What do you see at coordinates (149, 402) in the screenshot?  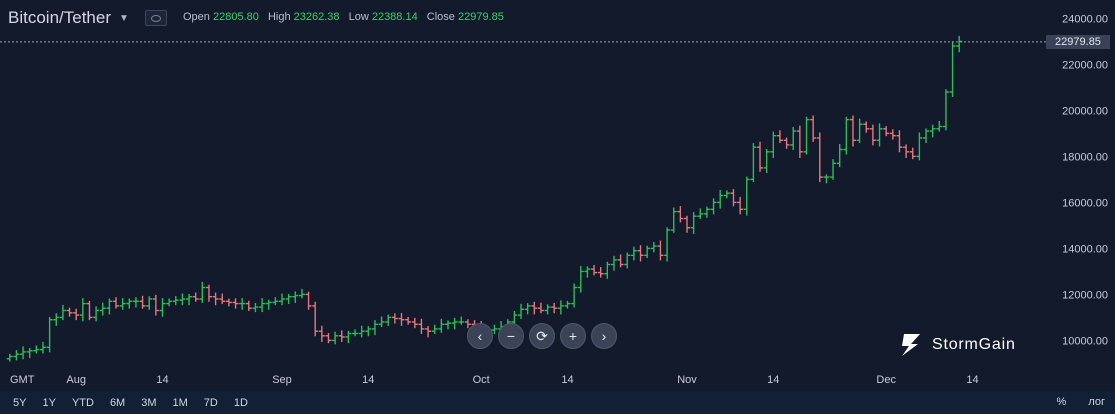 I see `range-3m-button: 3M` at bounding box center [149, 402].